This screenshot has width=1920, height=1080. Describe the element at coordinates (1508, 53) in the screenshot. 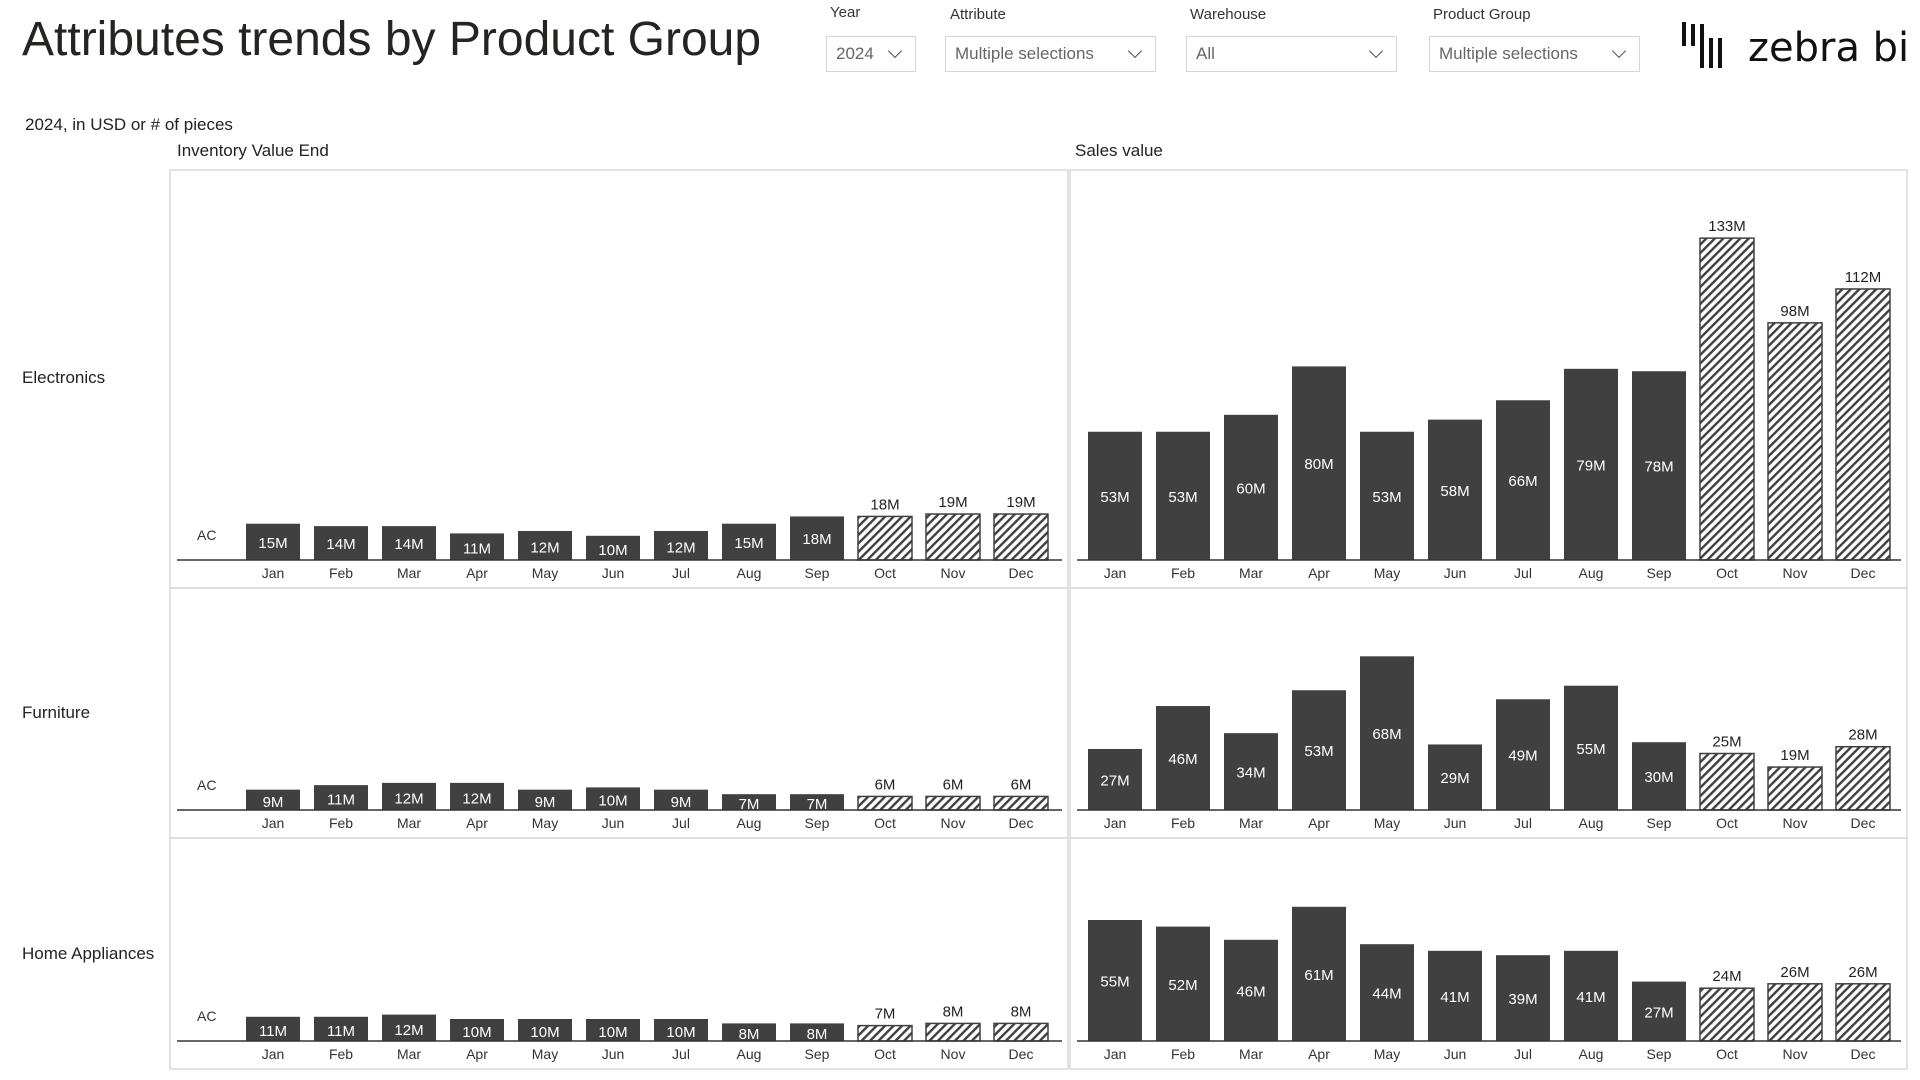

I see `filter-product-group-value: Multiple selections` at that location.